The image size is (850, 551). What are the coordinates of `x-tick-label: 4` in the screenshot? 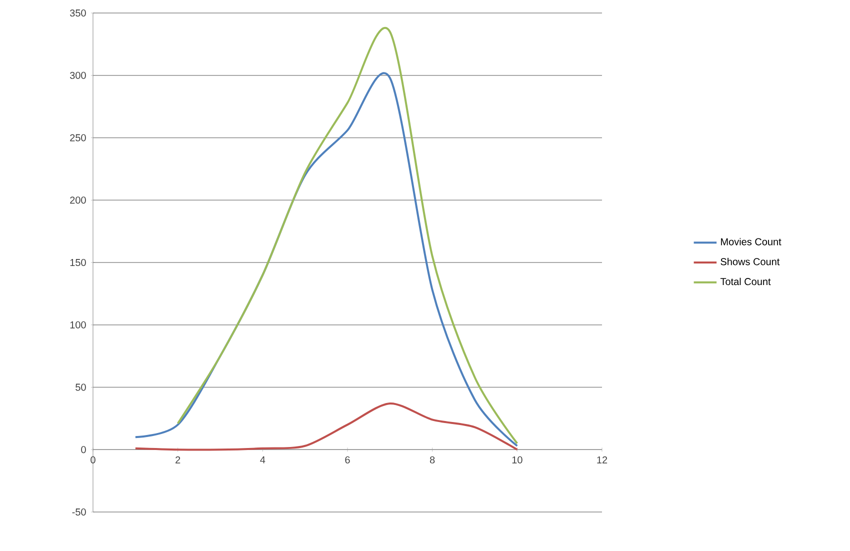 It's located at (263, 460).